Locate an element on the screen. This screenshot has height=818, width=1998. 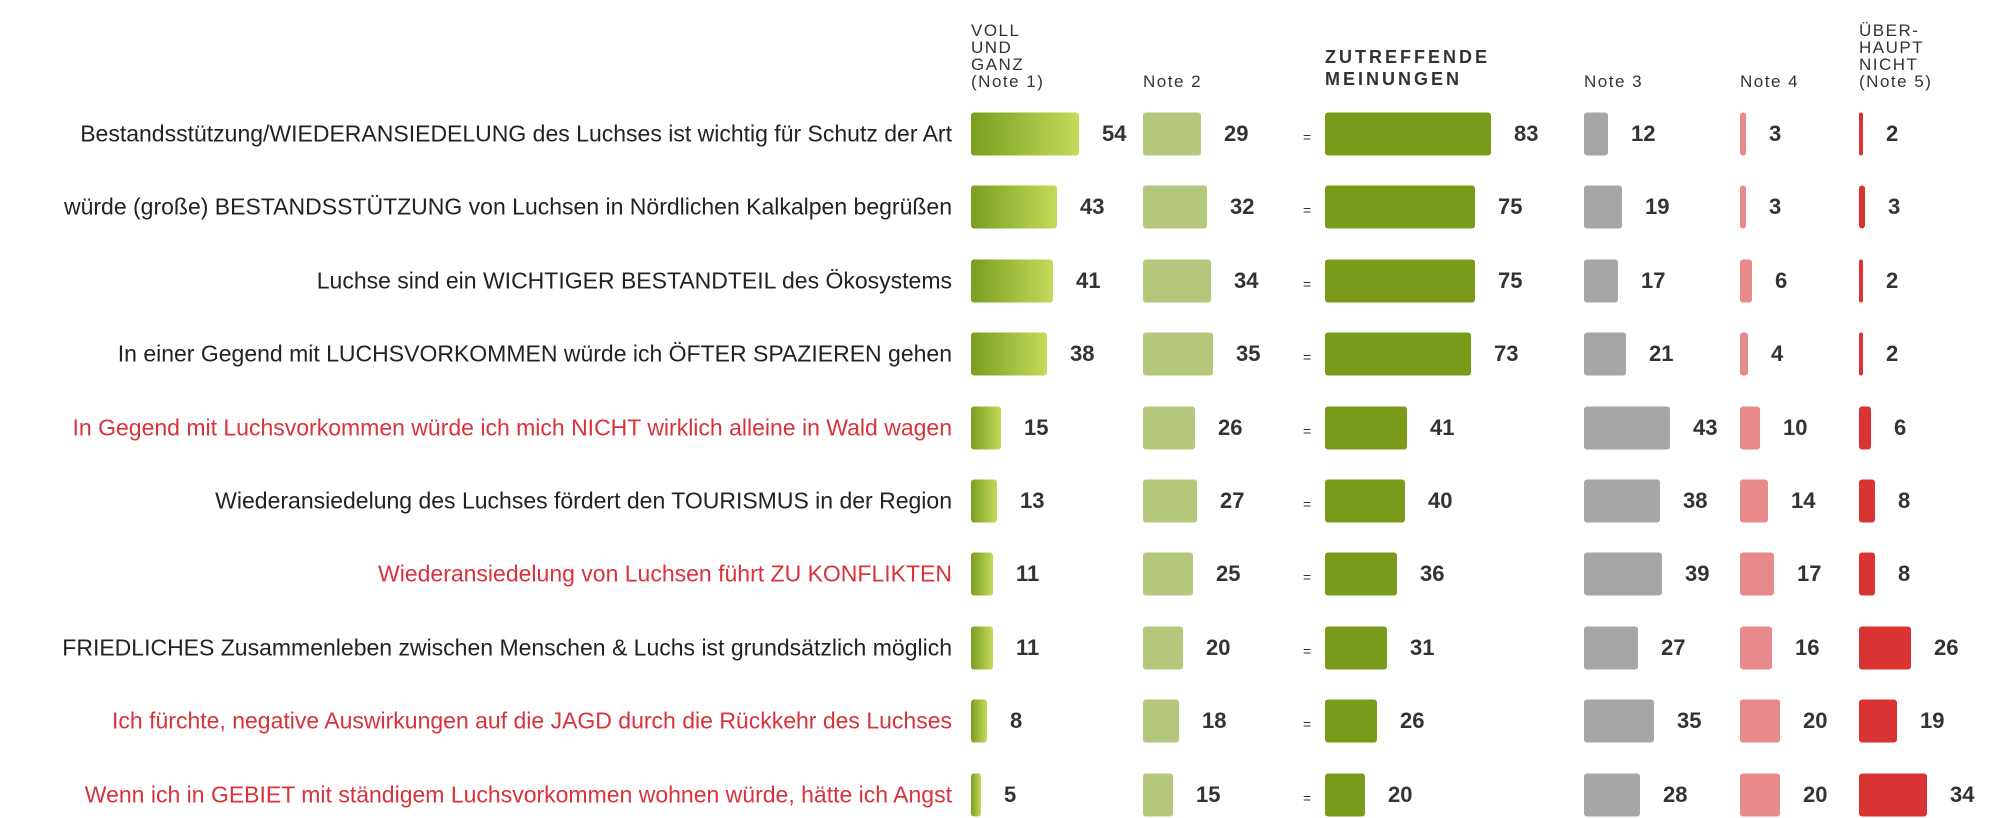
value-label: 18 is located at coordinates (1214, 721).